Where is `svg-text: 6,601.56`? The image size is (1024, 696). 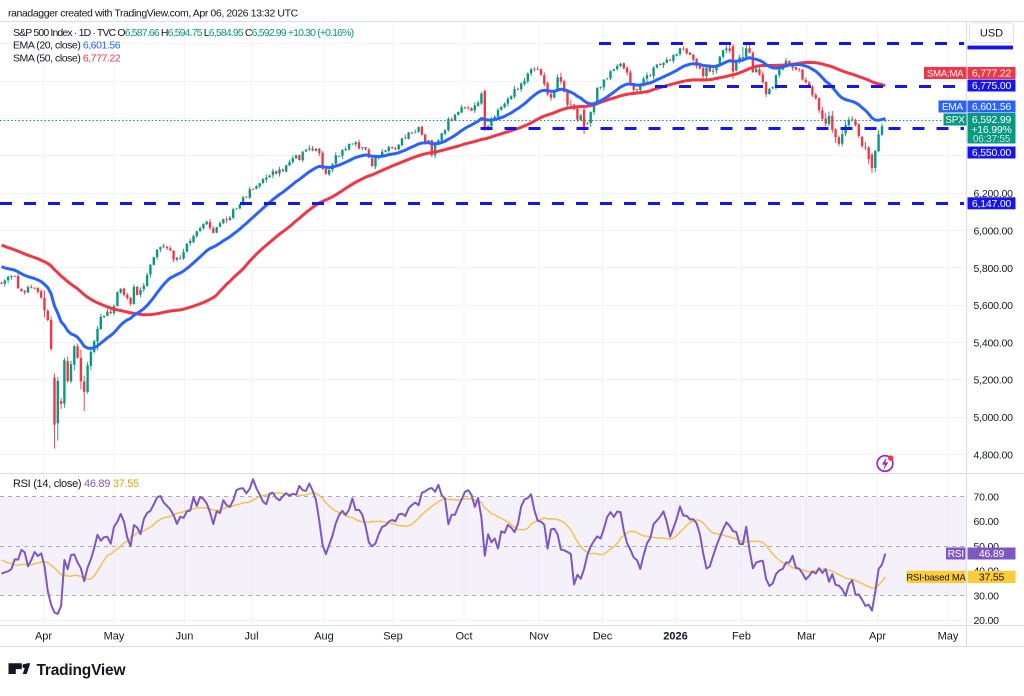 svg-text: 6,601.56 is located at coordinates (992, 107).